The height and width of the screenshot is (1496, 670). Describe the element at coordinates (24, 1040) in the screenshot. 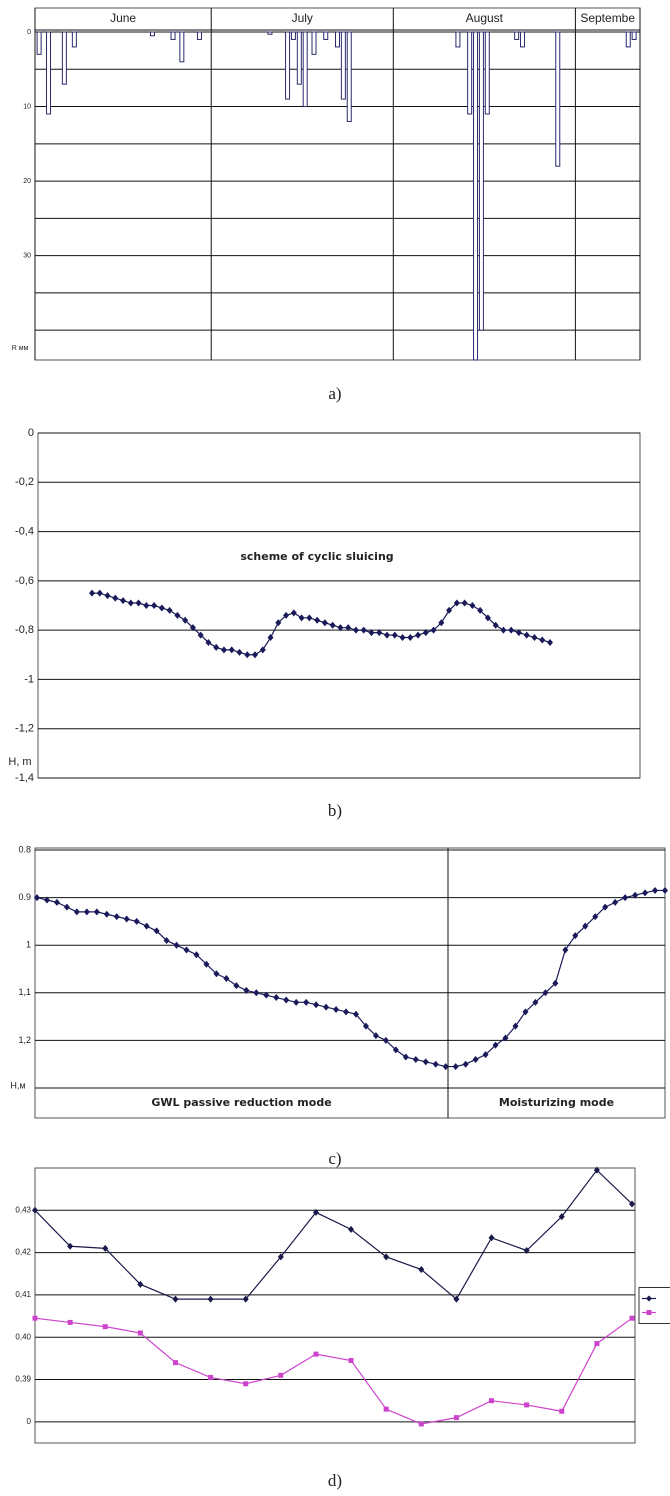

I see `y-tick-label: 1,2` at that location.